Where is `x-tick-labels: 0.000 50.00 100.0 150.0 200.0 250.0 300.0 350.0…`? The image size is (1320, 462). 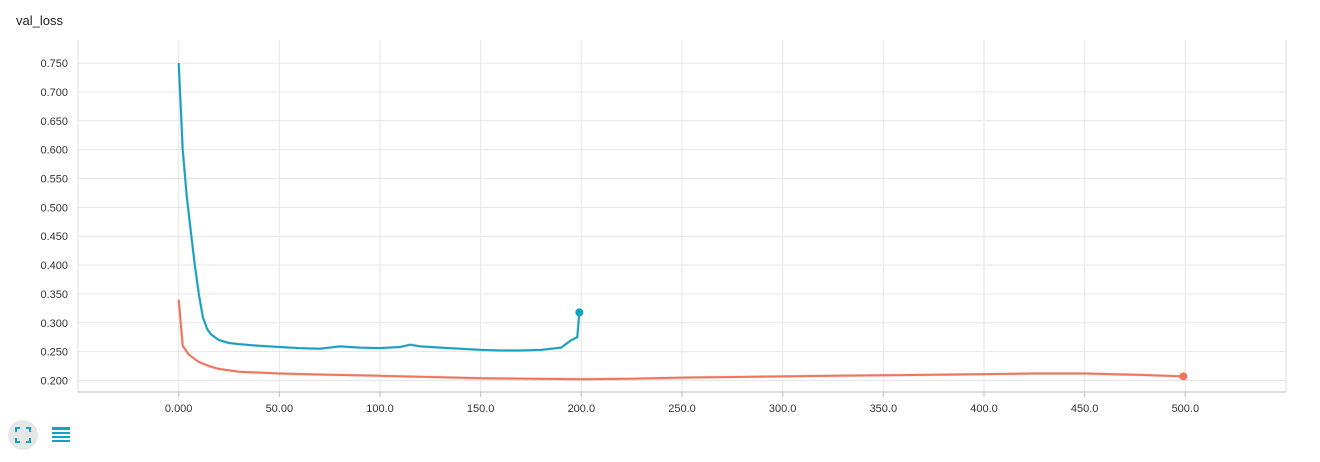 x-tick-labels: 0.000 50.00 100.0 150.0 200.0 250.0 300.0 350.0… is located at coordinates (682, 409).